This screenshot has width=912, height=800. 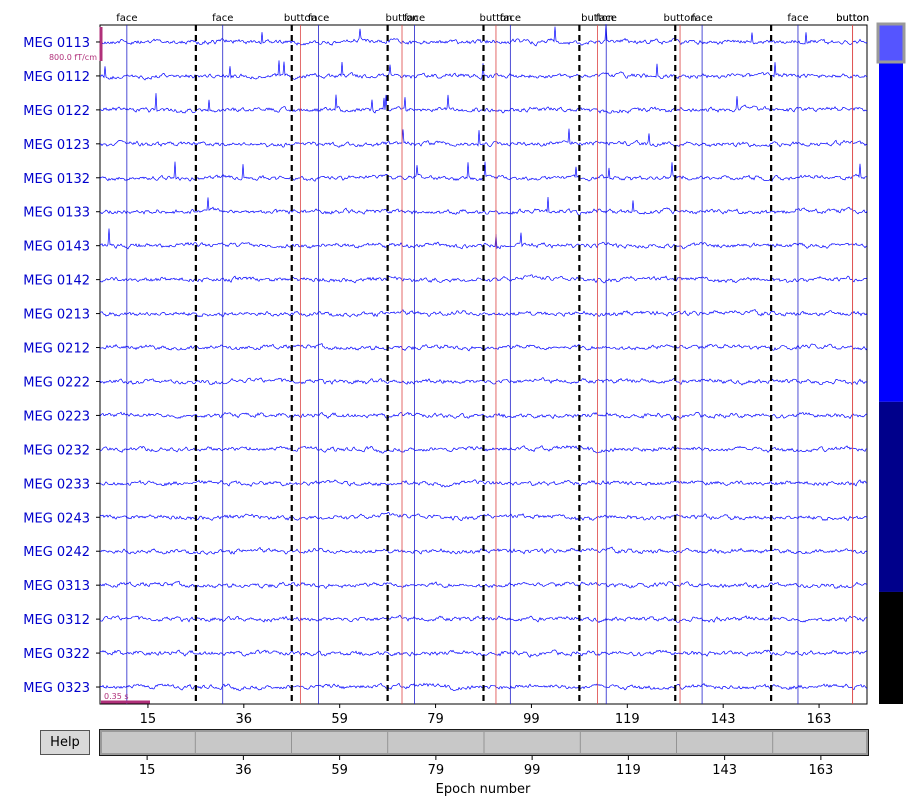 What do you see at coordinates (628, 770) in the screenshot?
I see `bottom-tick-label: 119` at bounding box center [628, 770].